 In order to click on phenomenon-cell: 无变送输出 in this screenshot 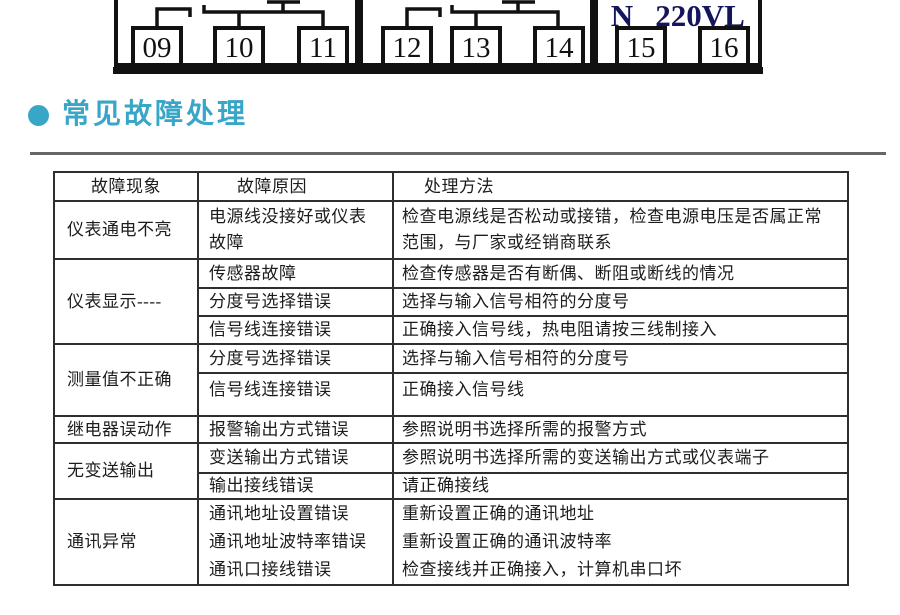, I will do `click(126, 471)`.